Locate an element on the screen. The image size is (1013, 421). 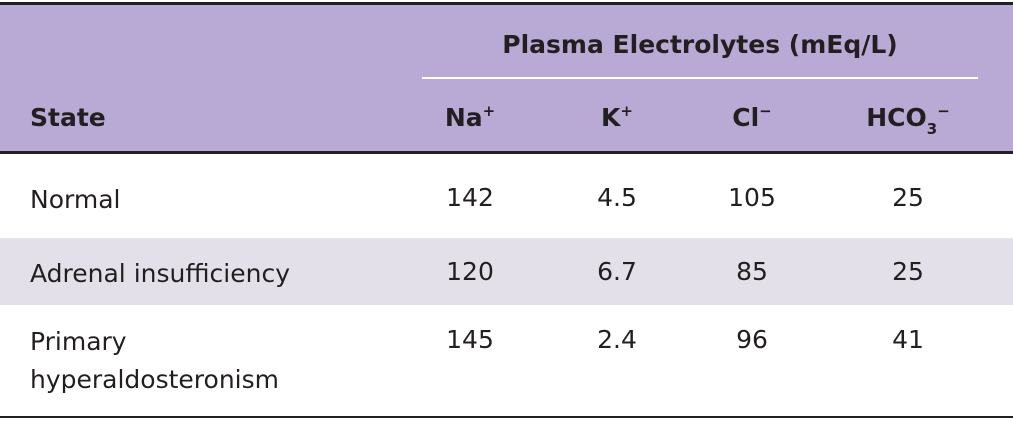
cell-value: 105 is located at coordinates (752, 197).